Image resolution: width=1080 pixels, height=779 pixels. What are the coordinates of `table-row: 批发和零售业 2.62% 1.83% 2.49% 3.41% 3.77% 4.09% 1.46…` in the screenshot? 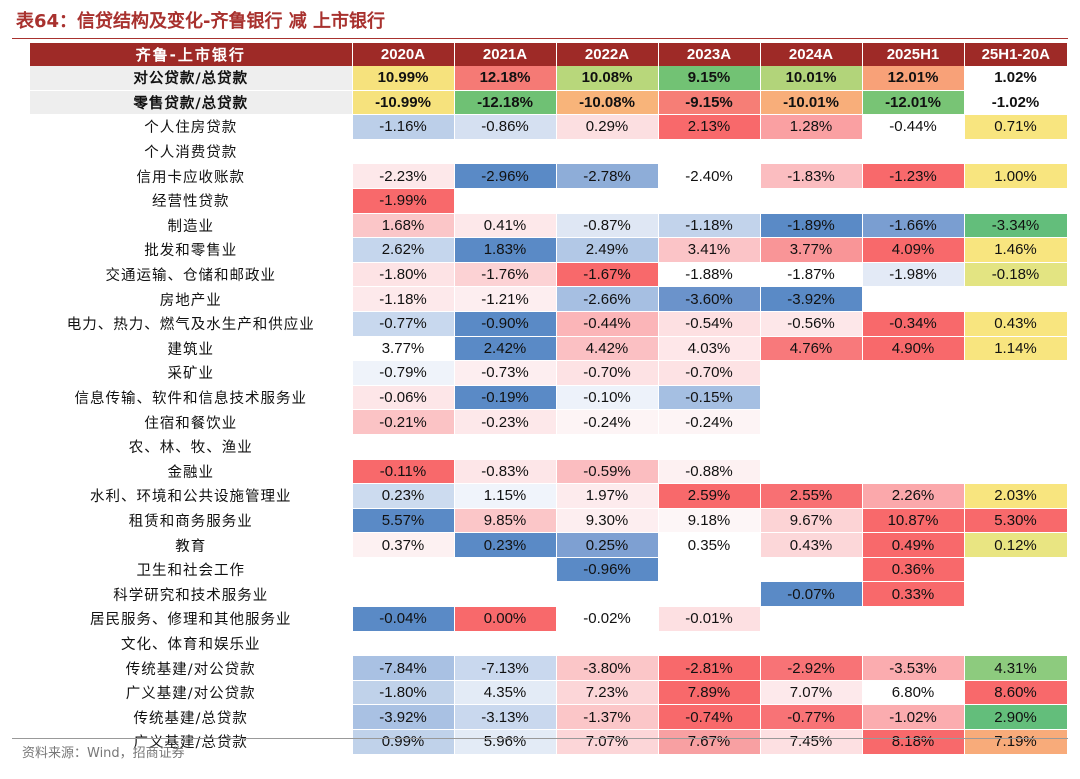 It's located at (549, 250).